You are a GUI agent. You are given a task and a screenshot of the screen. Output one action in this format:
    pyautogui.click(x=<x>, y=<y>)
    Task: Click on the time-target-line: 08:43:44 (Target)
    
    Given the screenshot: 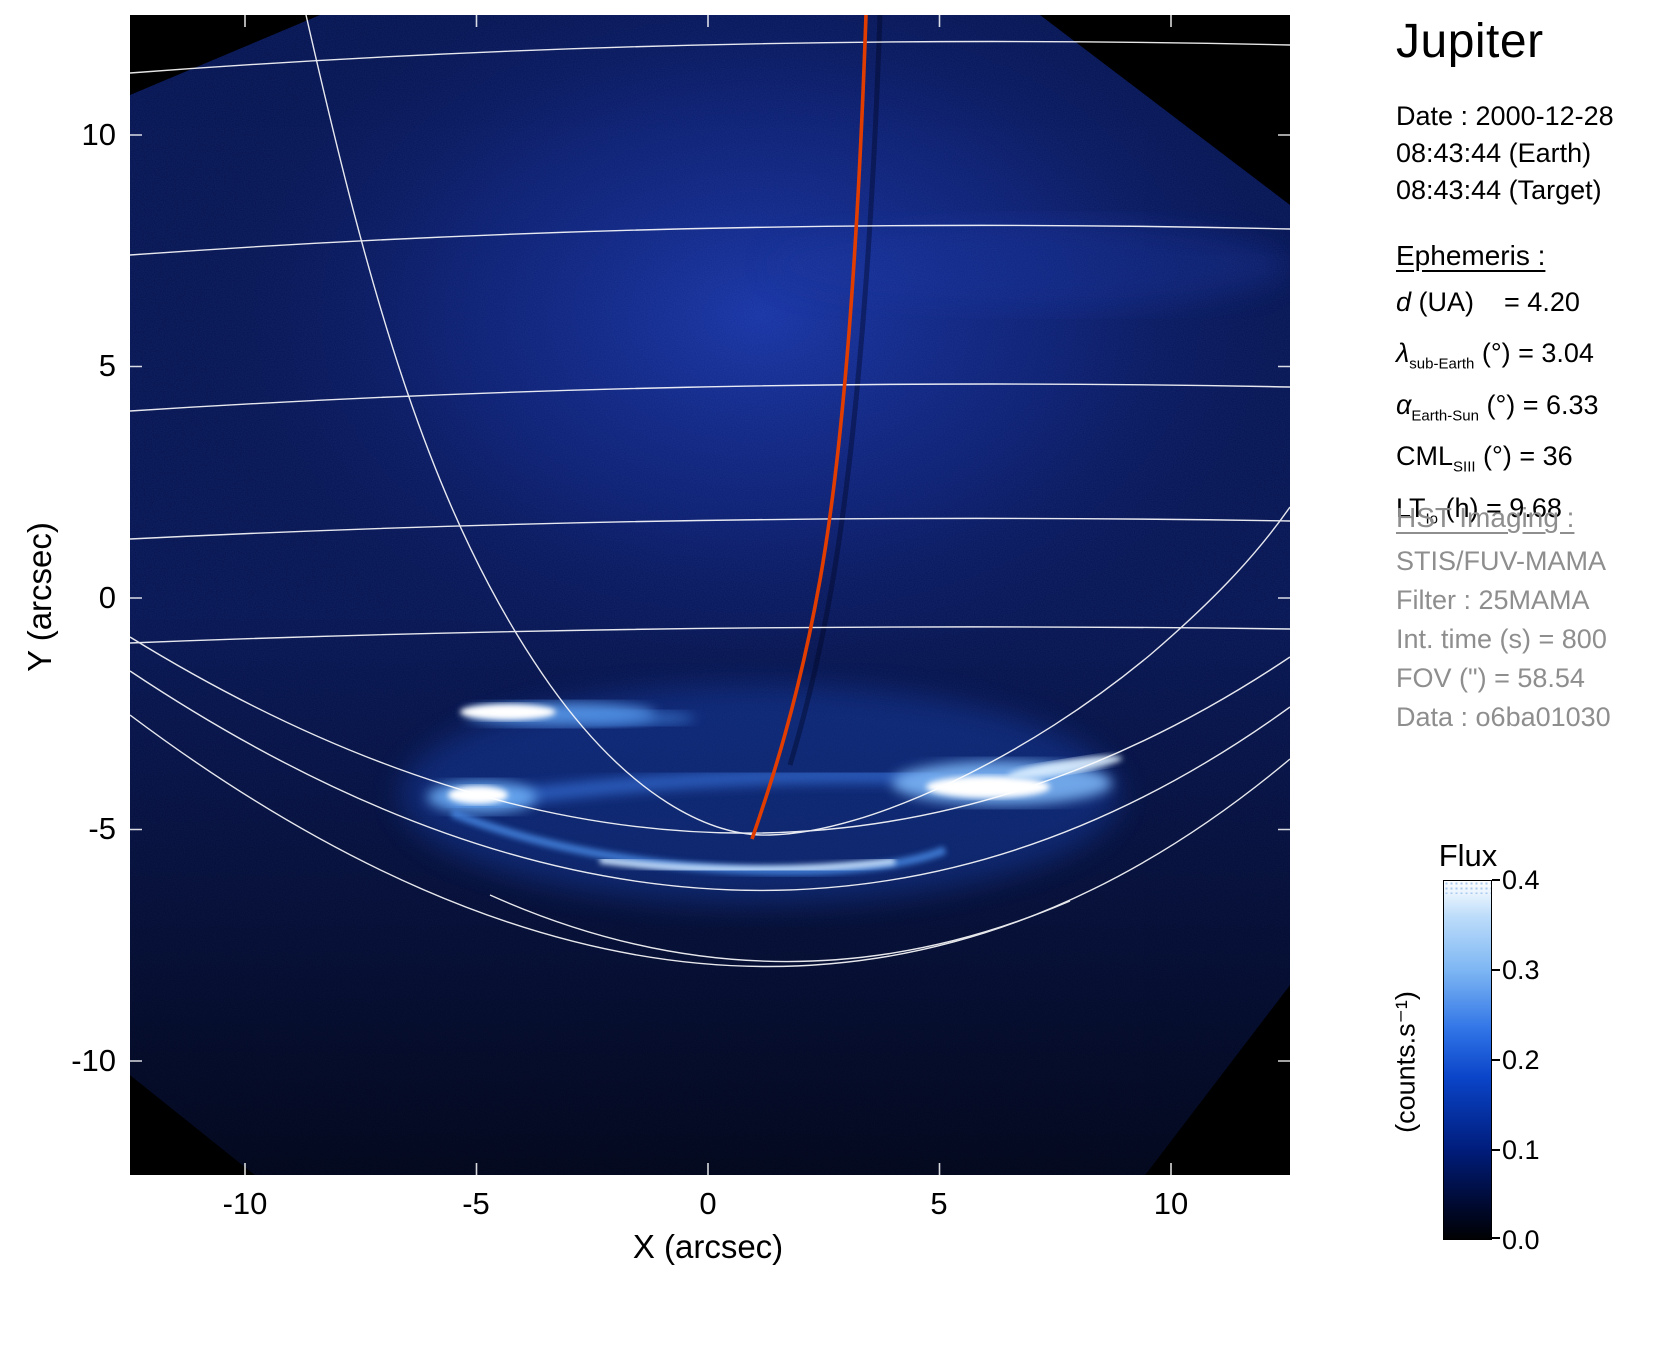 What is the action you would take?
    pyautogui.click(x=1499, y=190)
    